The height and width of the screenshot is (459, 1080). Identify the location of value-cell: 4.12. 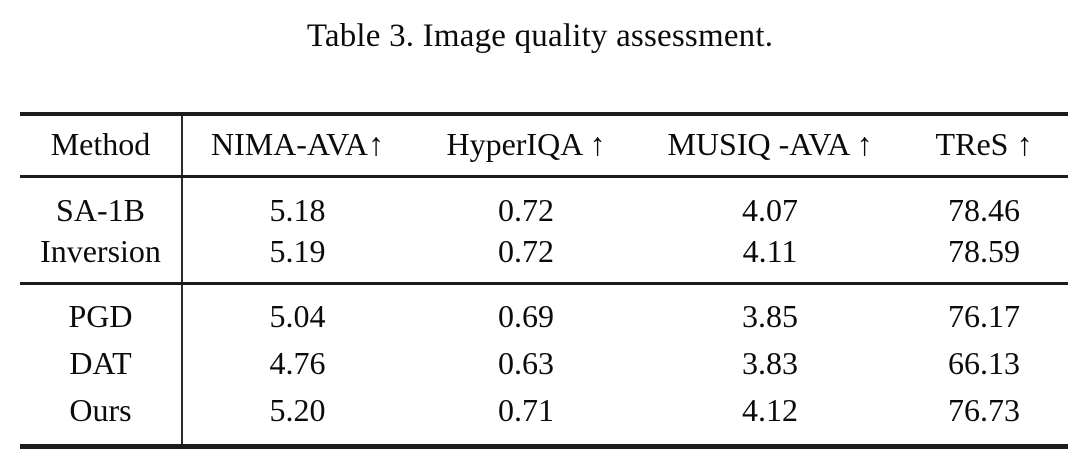
(770, 410).